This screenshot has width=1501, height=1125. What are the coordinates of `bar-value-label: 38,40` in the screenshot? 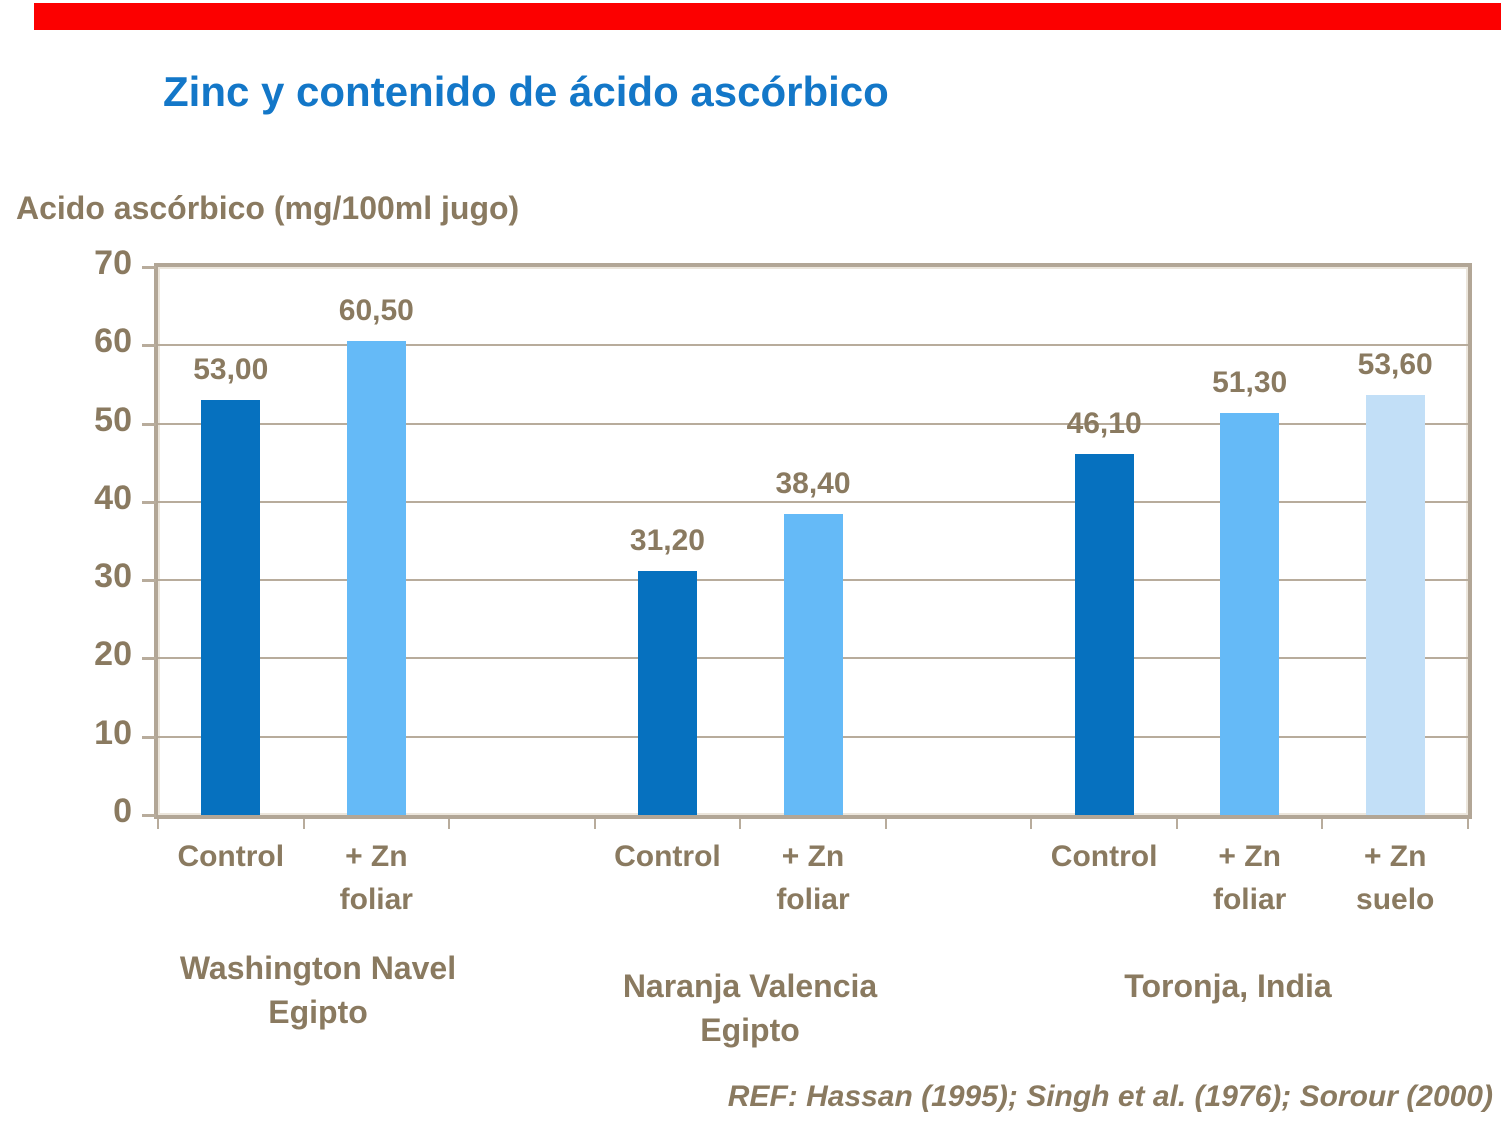 It's located at (813, 484).